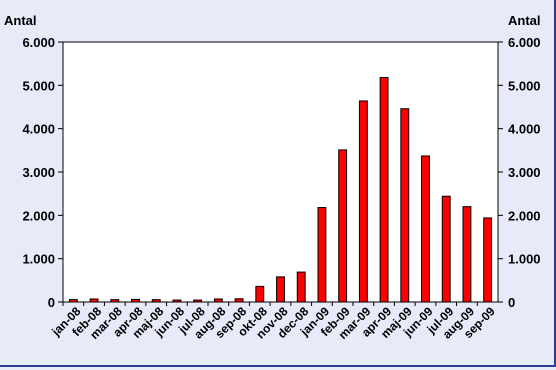 The image size is (556, 370). Describe the element at coordinates (524, 259) in the screenshot. I see `right-tick-label: 1.000` at that location.